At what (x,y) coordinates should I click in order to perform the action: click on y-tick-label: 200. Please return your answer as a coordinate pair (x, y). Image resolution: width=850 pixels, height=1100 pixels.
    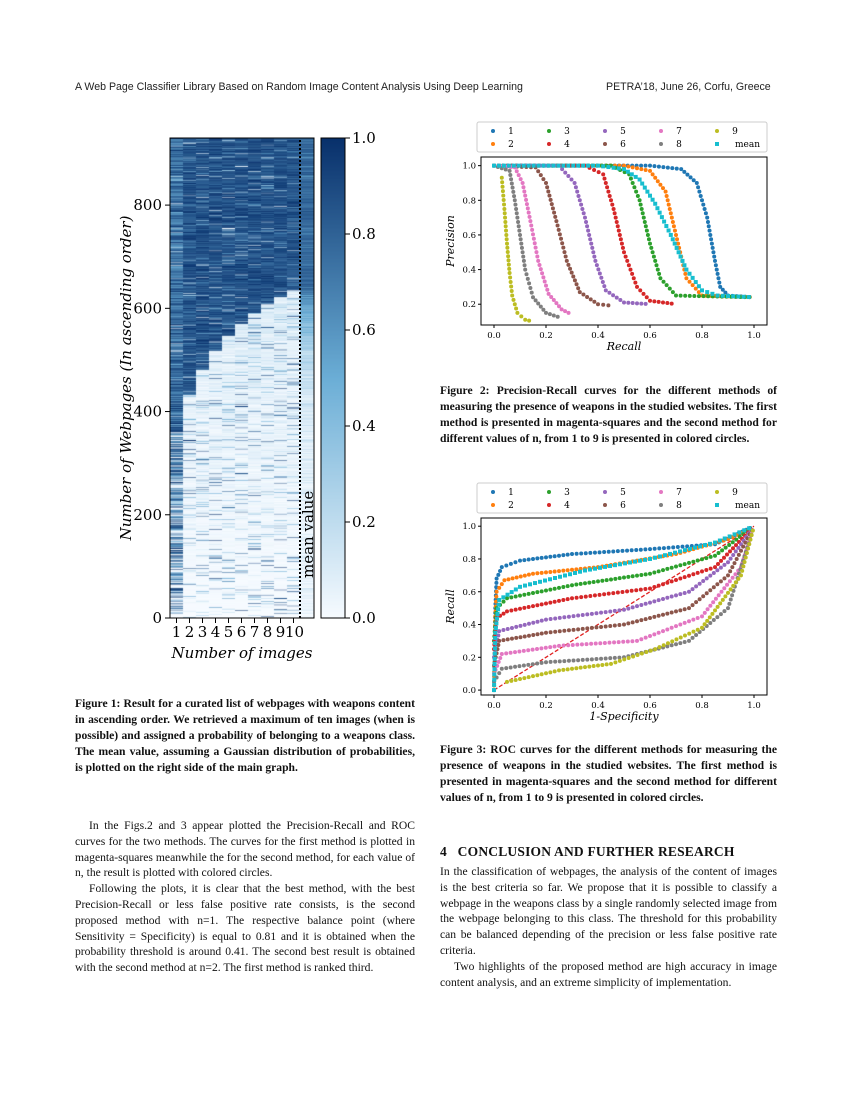
    Looking at the image, I should click on (147, 515).